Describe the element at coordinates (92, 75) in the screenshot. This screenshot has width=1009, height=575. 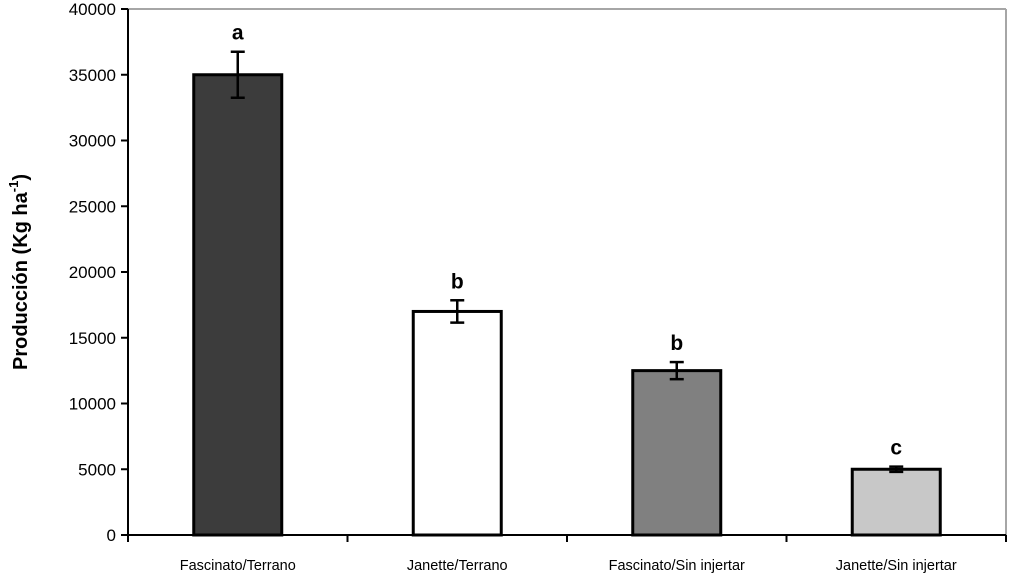
I see `y-tick-label: 35000` at that location.